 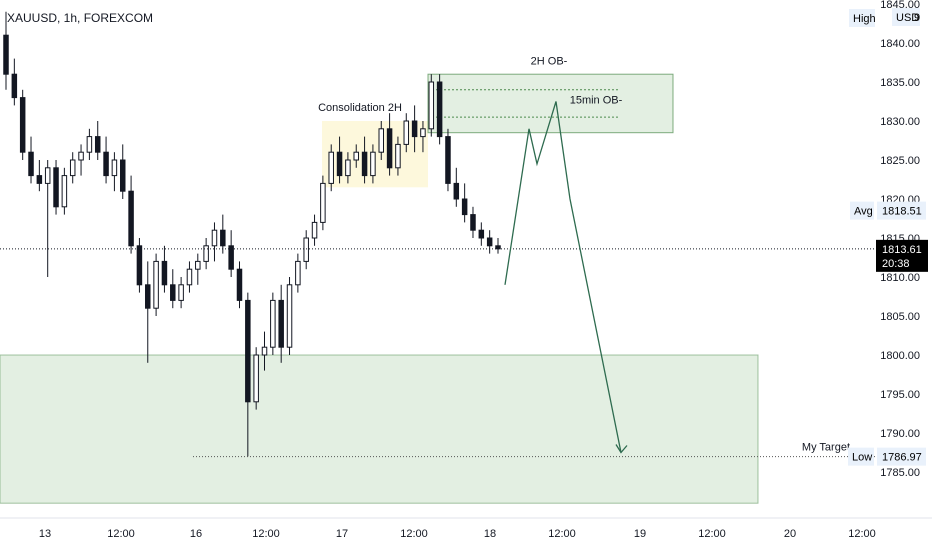 What do you see at coordinates (900, 395) in the screenshot?
I see `y-tick-label: 1795.00` at bounding box center [900, 395].